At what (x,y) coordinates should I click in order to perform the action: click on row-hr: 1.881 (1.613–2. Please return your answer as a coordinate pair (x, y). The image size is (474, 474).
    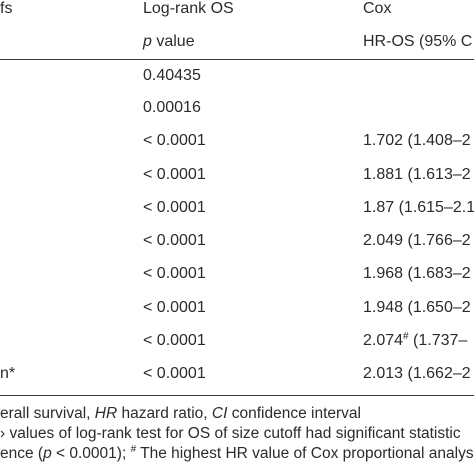
    Looking at the image, I should click on (417, 174).